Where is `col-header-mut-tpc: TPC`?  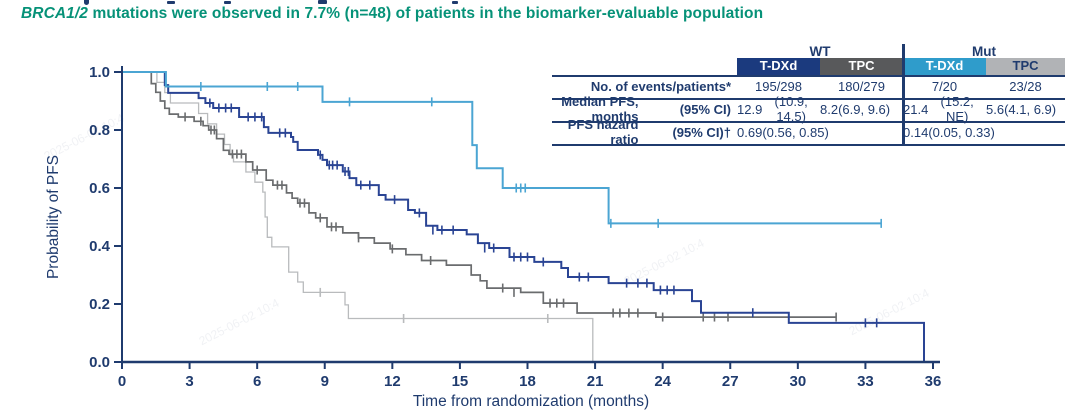 col-header-mut-tpc: TPC is located at coordinates (1025, 66).